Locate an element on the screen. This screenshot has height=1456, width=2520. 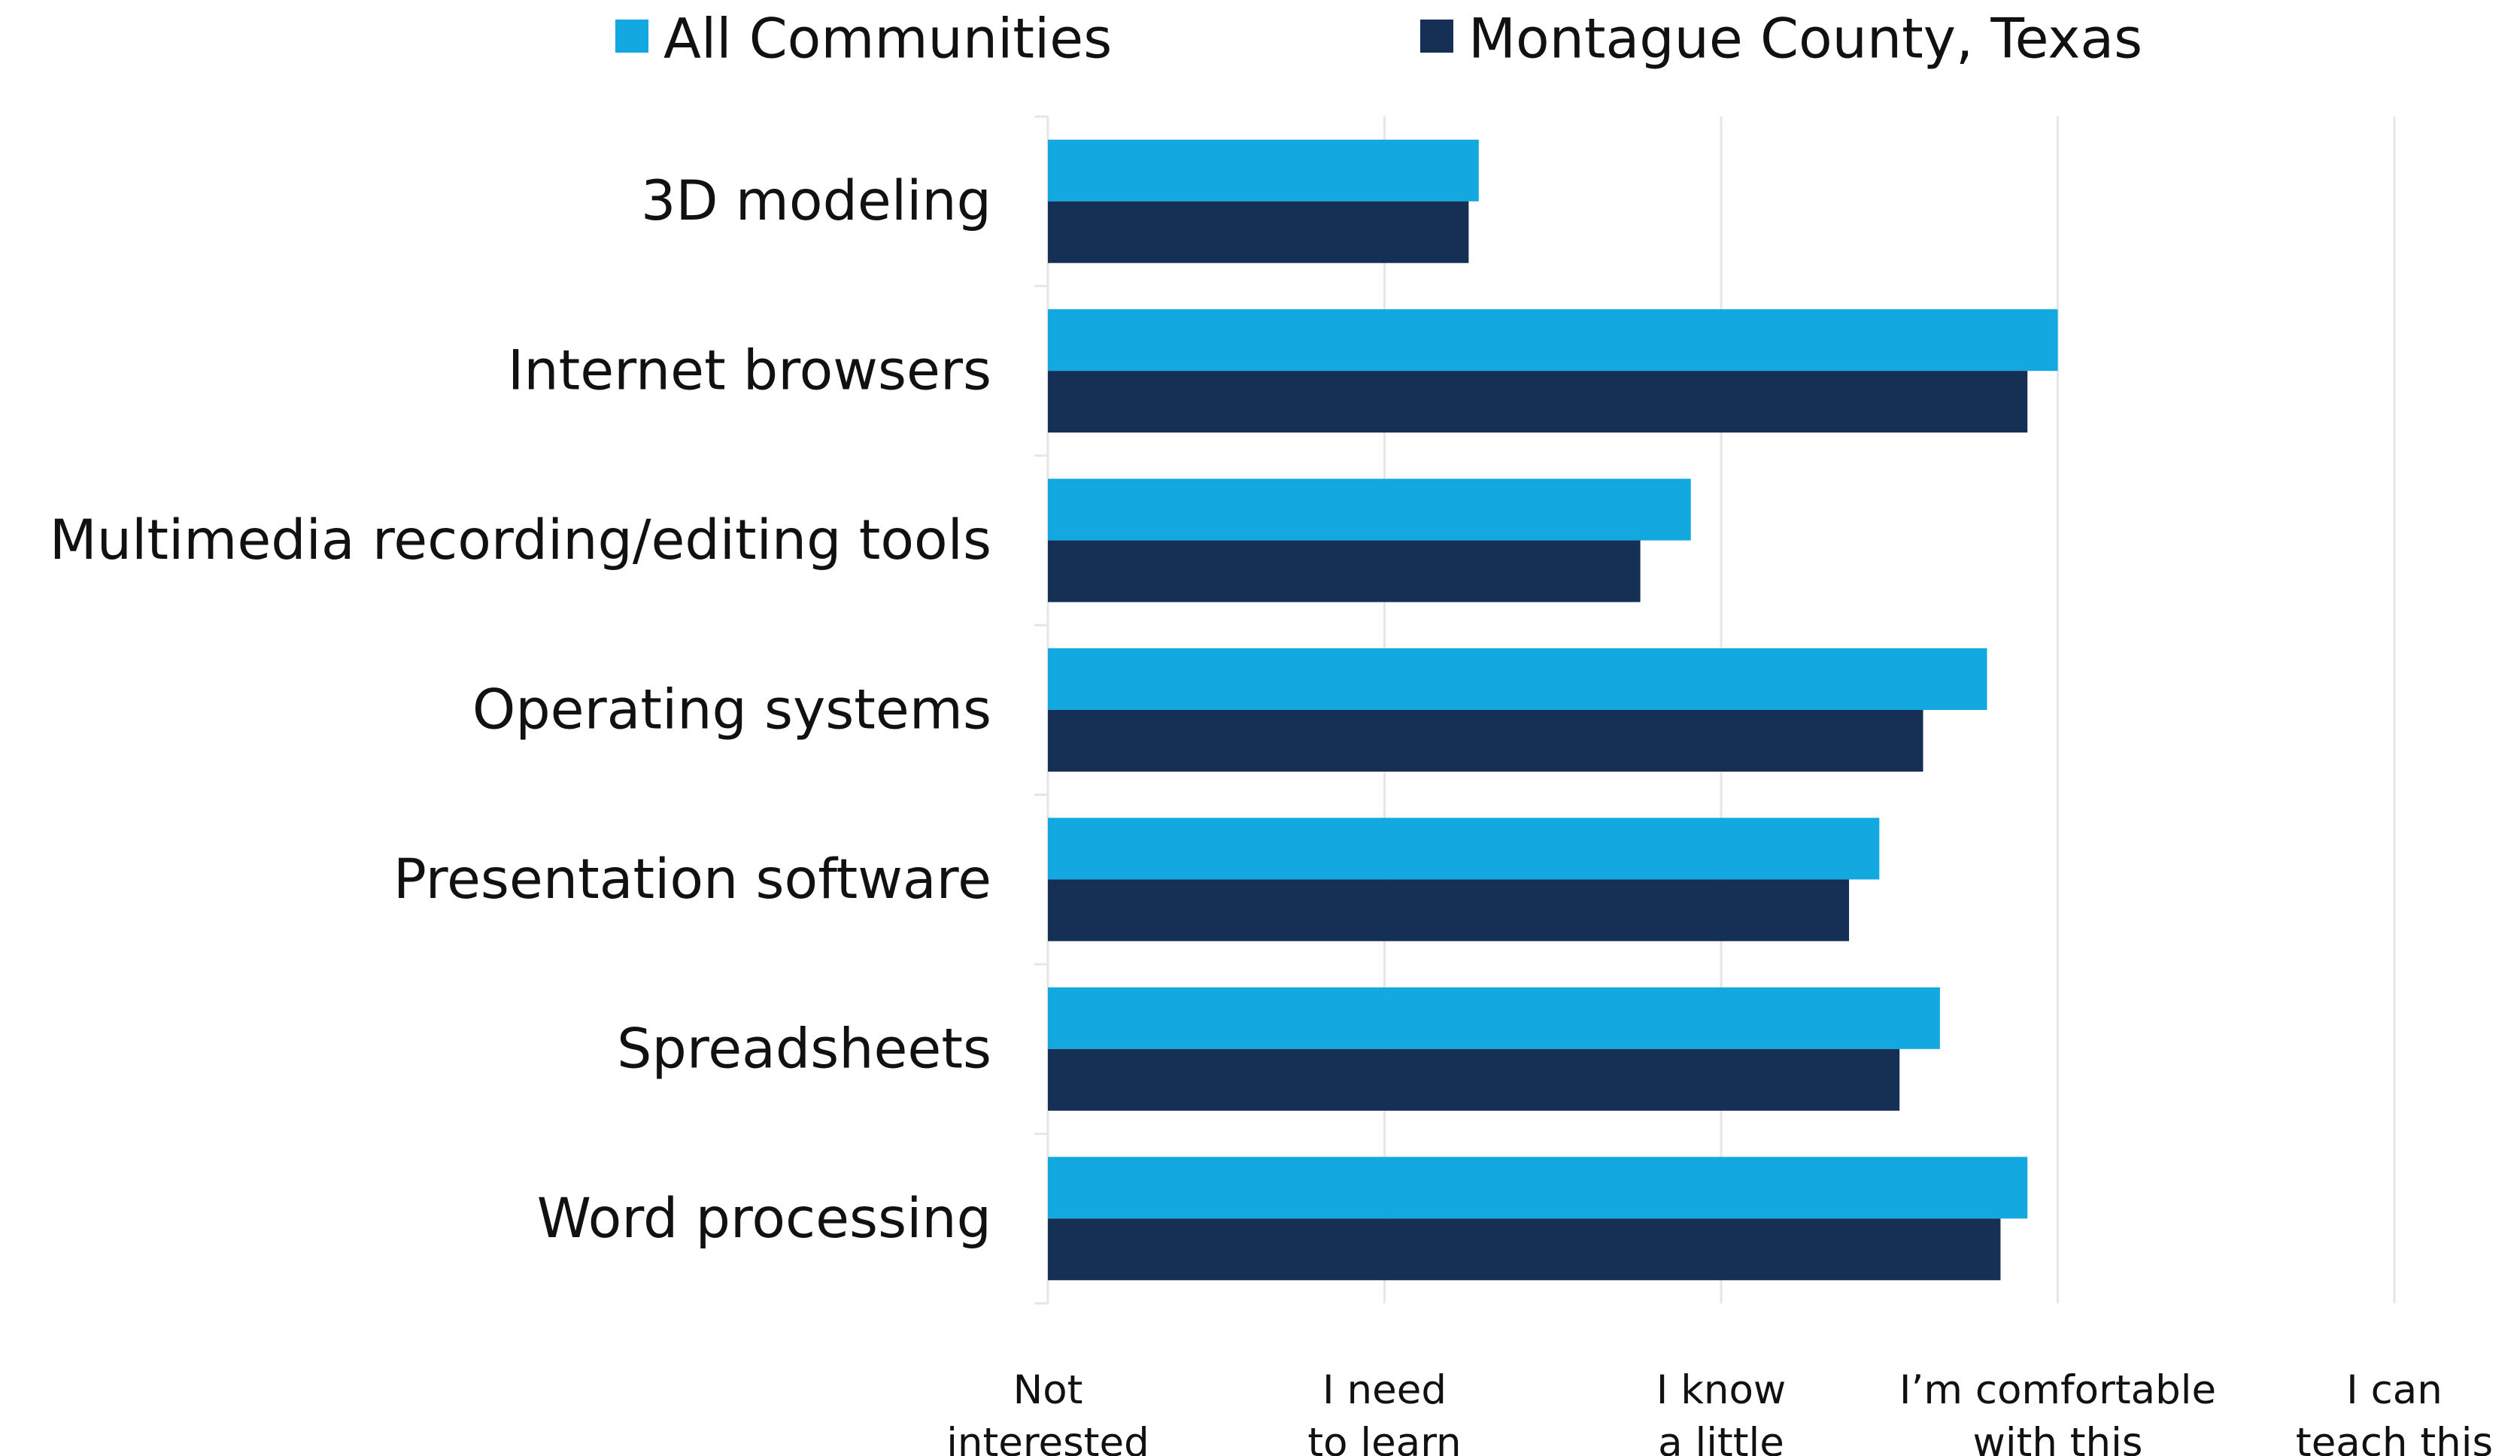
category-label: Internet browsers is located at coordinates (749, 371).